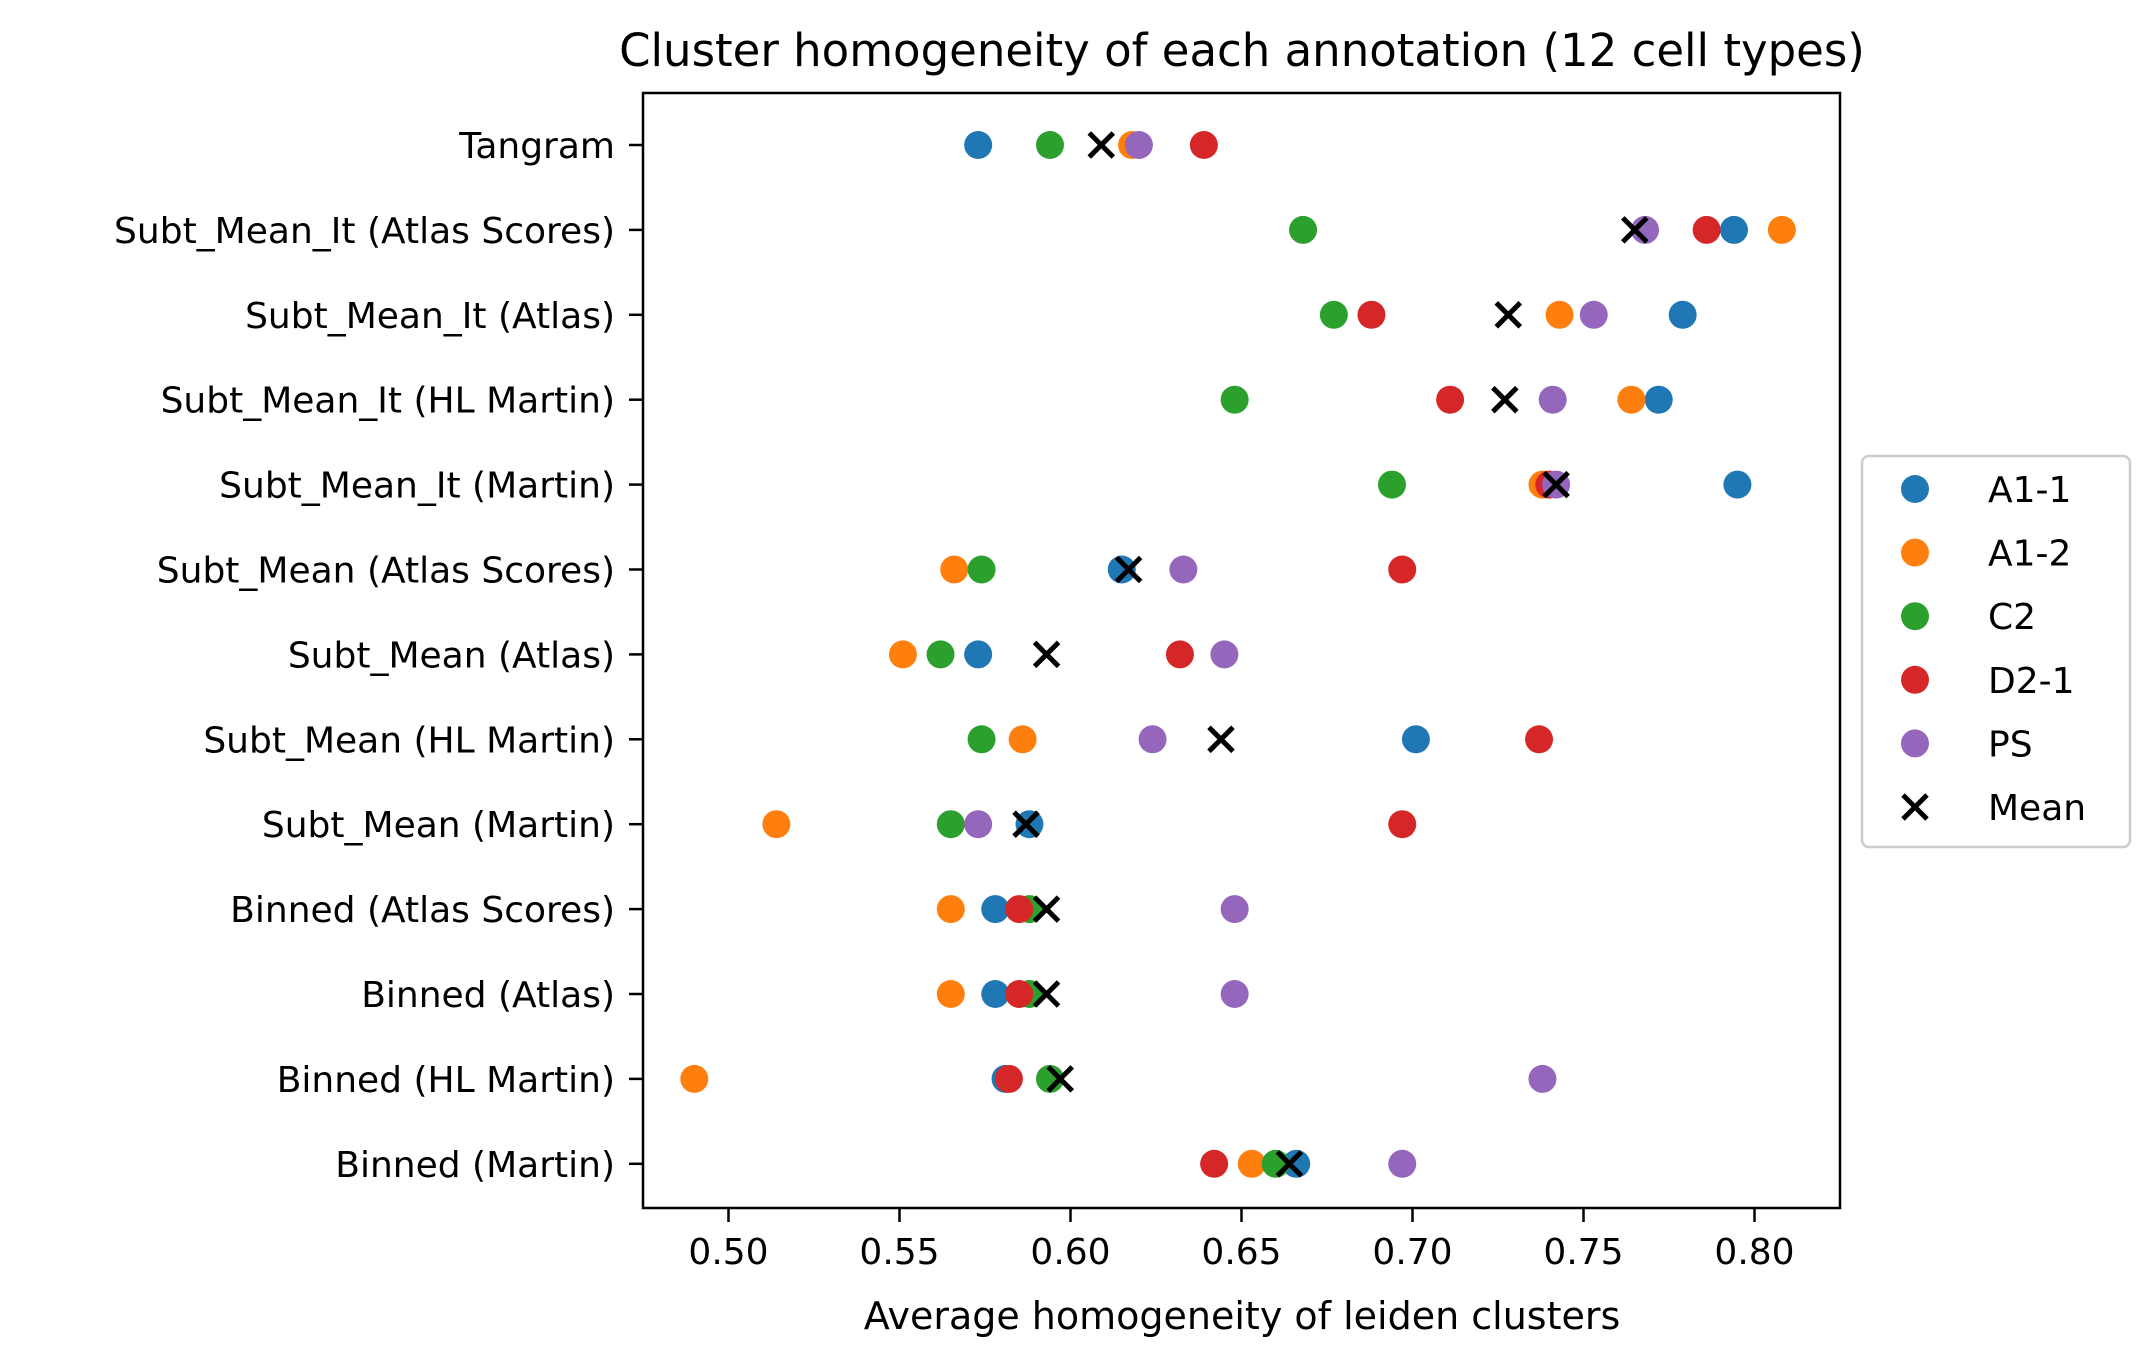 The width and height of the screenshot is (2143, 1361). What do you see at coordinates (1754, 1252) in the screenshot?
I see `x-tick-label: 0.80` at bounding box center [1754, 1252].